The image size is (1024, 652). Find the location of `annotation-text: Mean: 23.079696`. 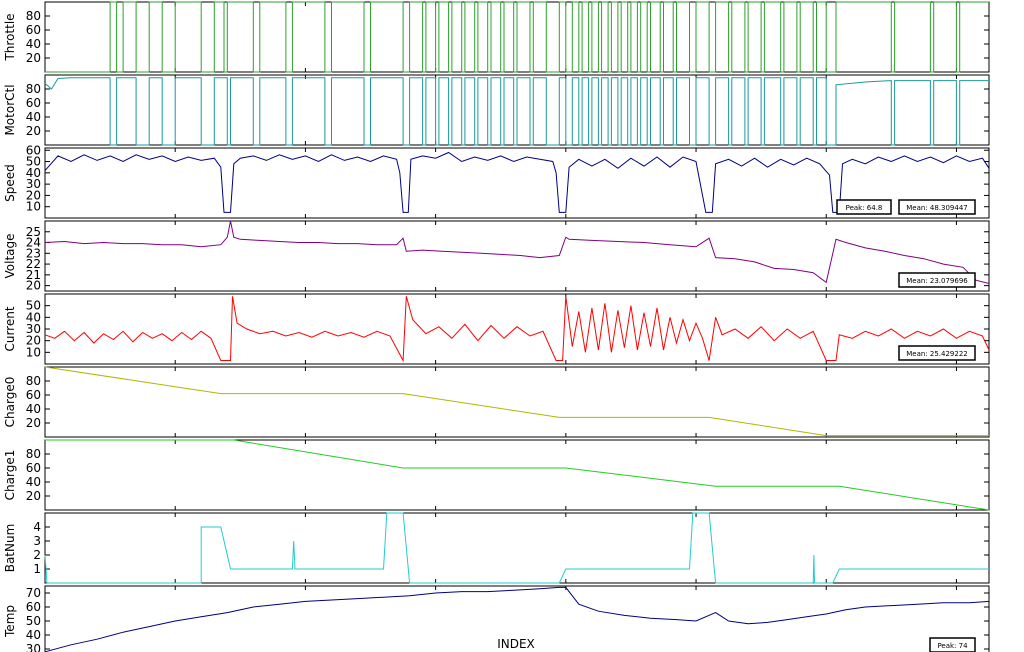

annotation-text: Mean: 23.079696 is located at coordinates (937, 281).